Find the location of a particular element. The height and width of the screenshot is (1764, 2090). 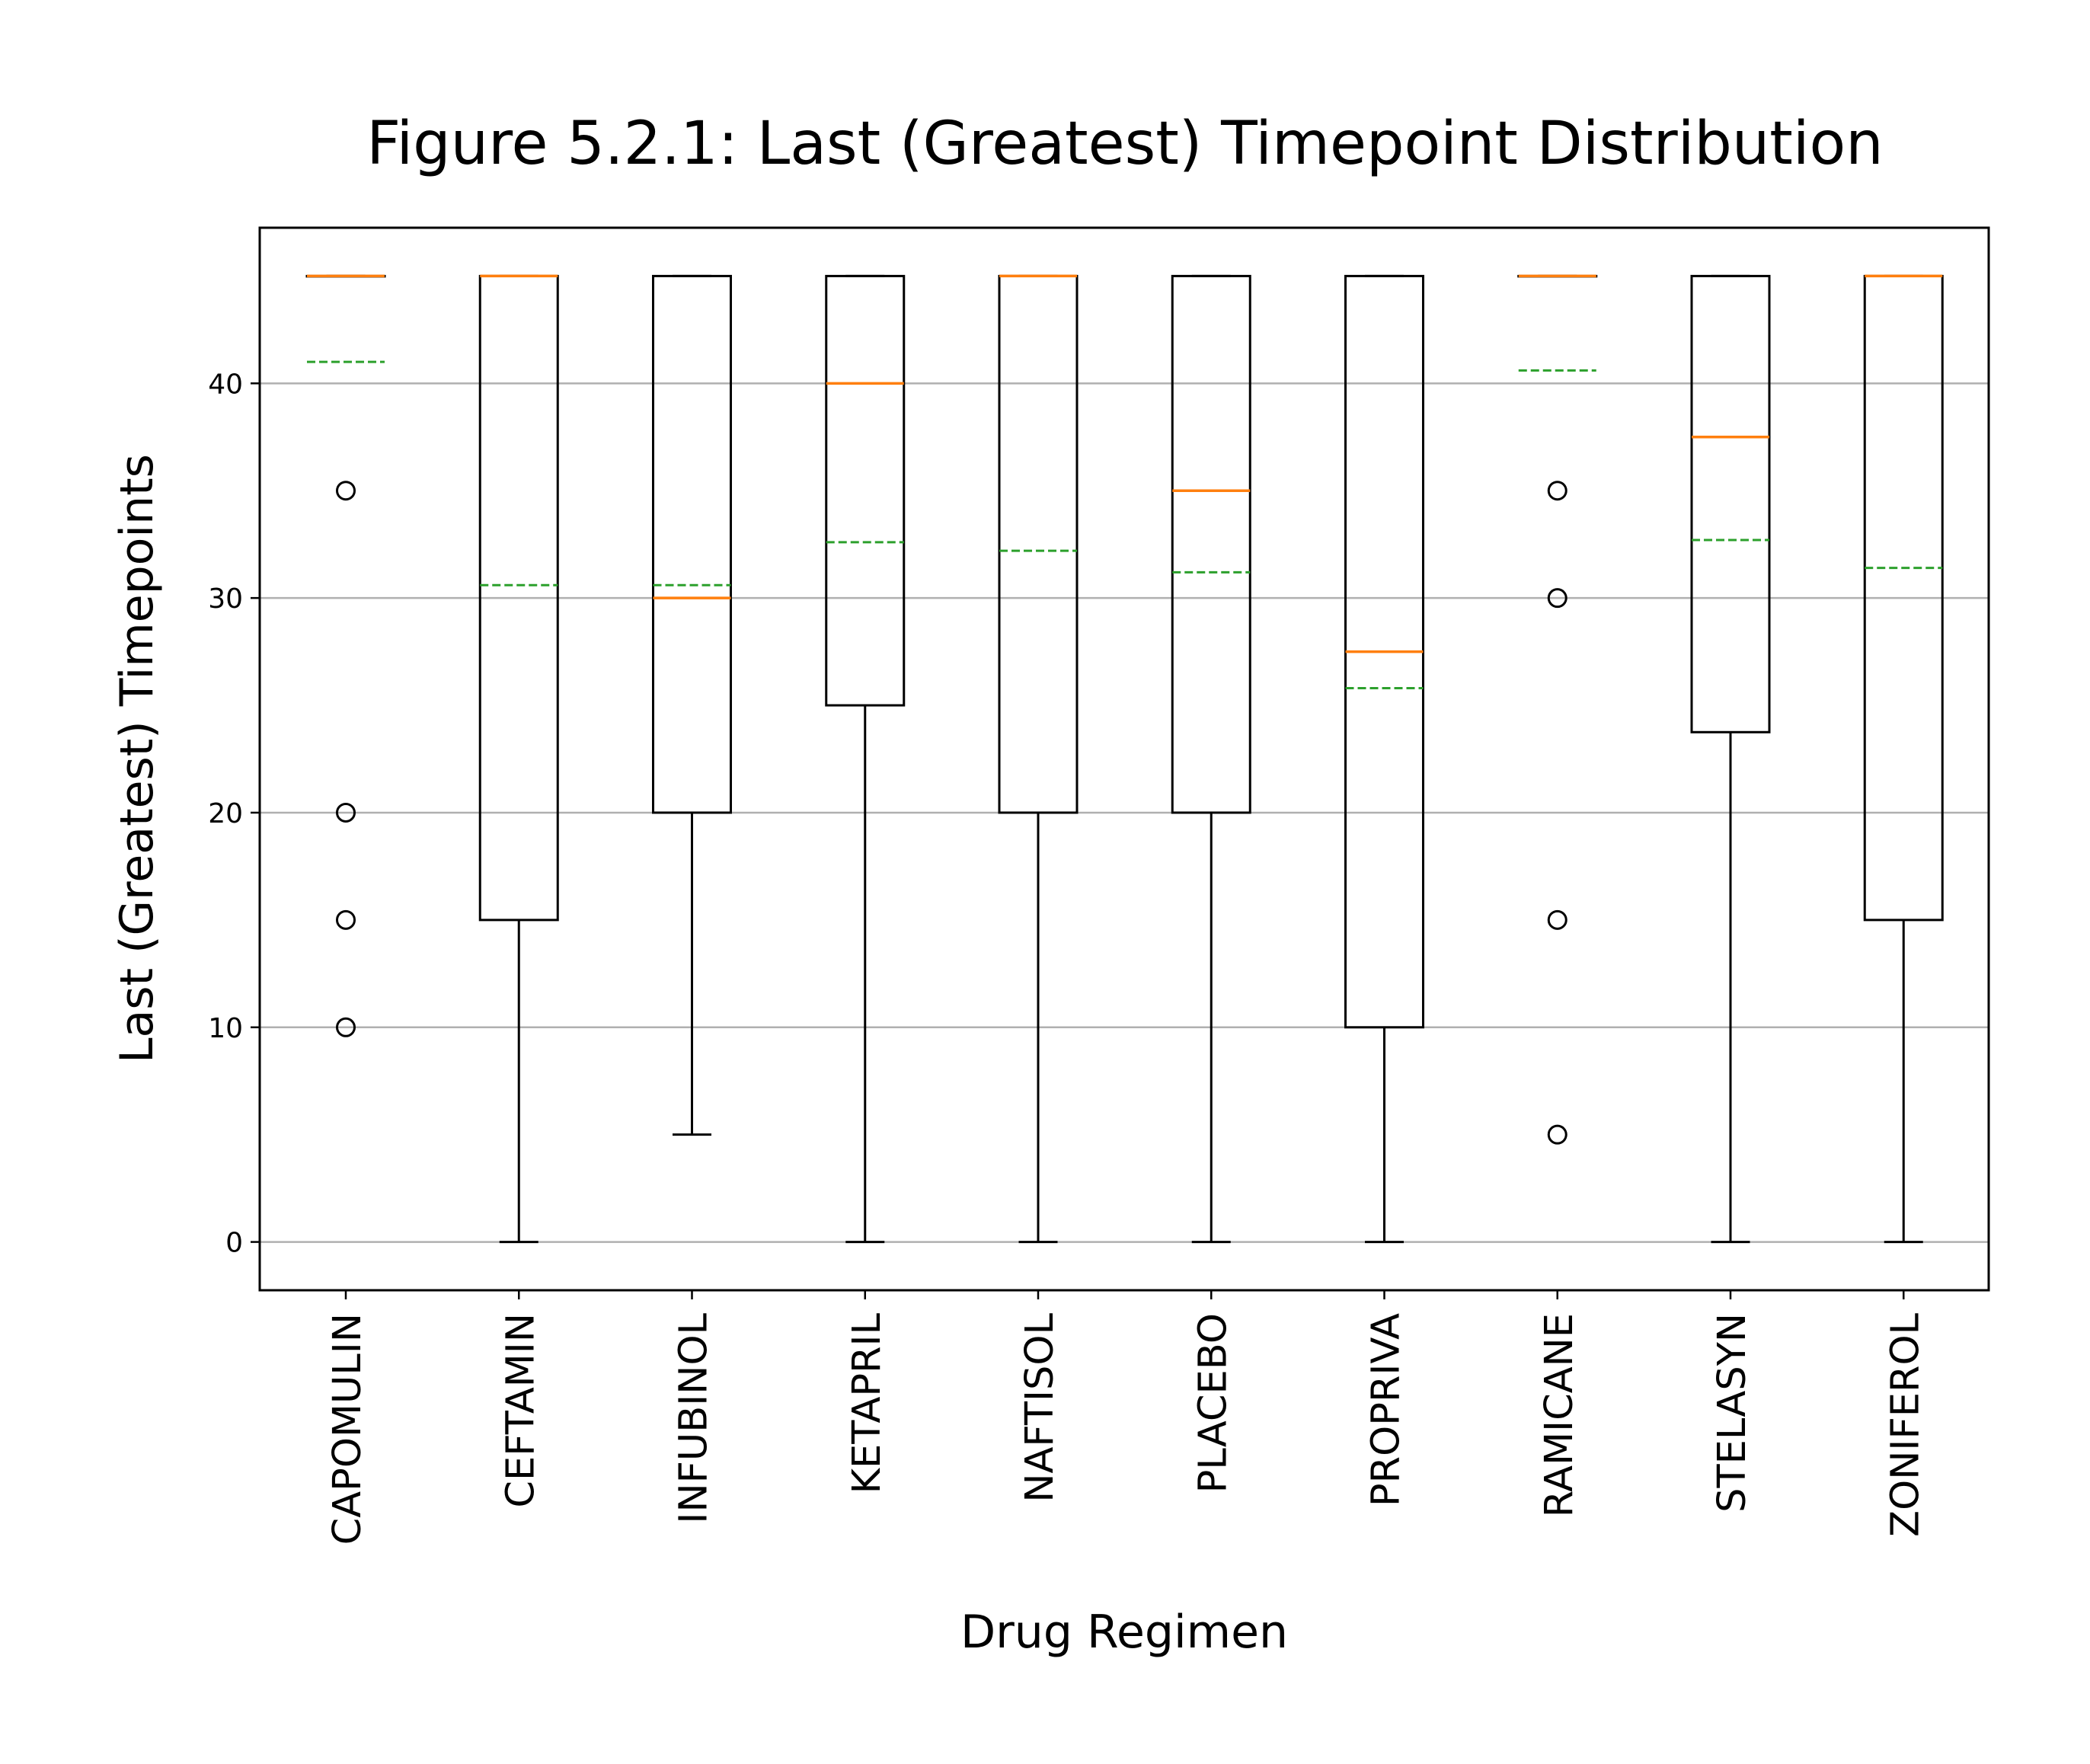

box-capomulin is located at coordinates (345, 655).